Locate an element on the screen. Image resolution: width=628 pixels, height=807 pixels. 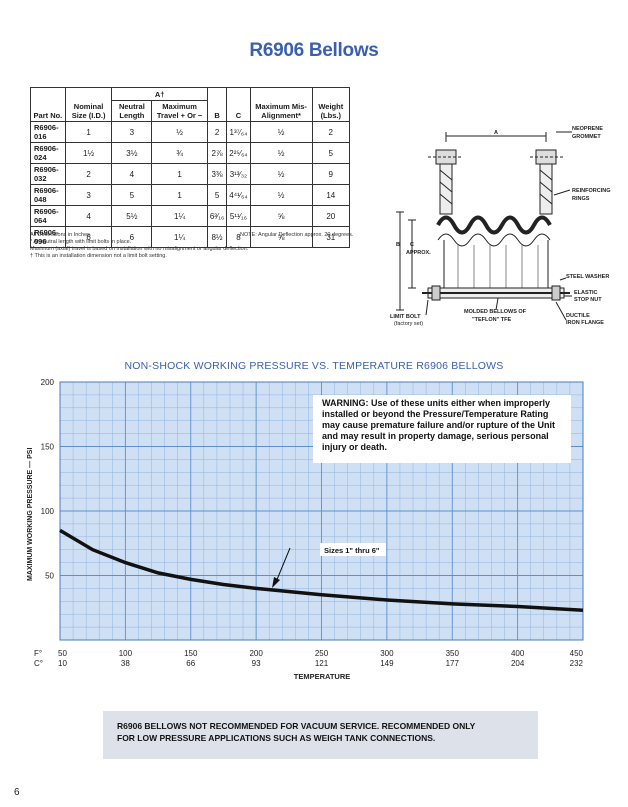
table-cell: 6³⁄₁₆ is located at coordinates (217, 216).